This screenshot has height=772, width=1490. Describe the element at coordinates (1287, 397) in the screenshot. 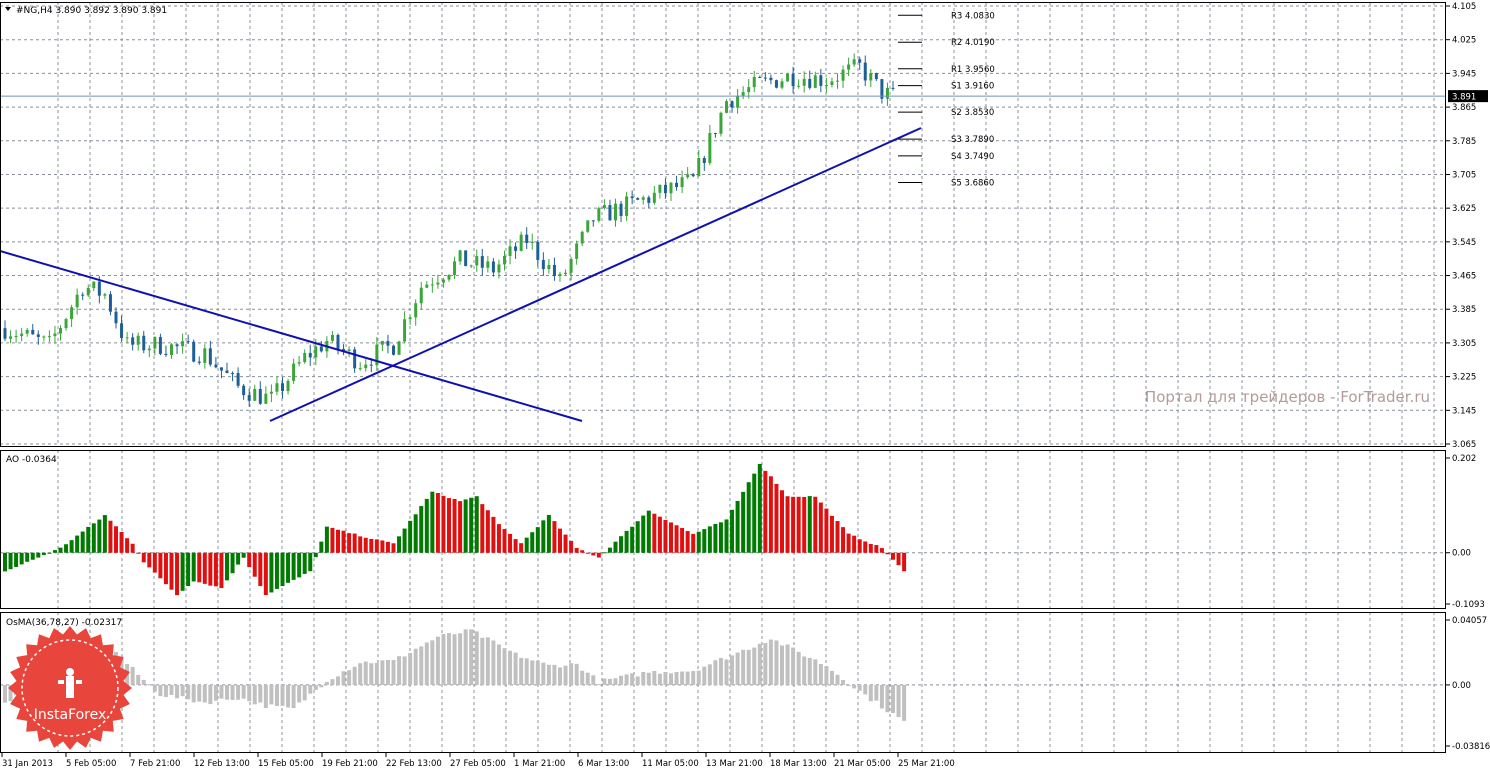

I see `watermark-text: Портал для трейдеров - ForTrader.ru` at that location.